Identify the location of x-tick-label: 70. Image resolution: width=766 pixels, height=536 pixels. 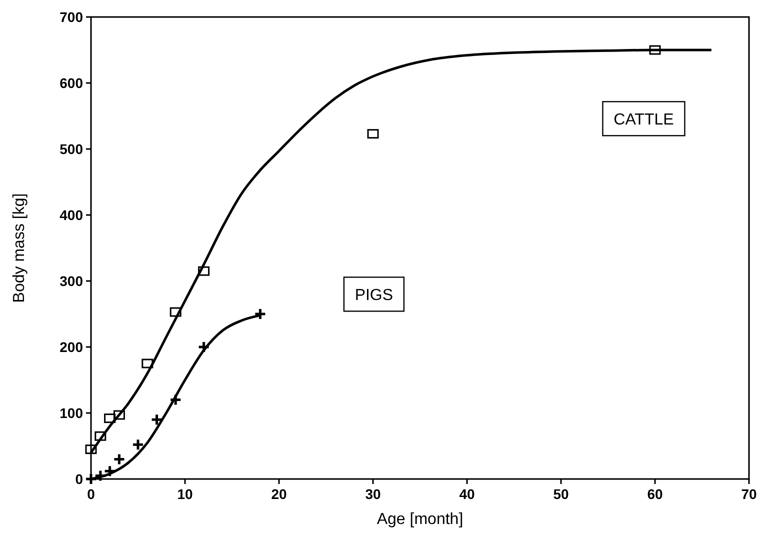
(749, 494).